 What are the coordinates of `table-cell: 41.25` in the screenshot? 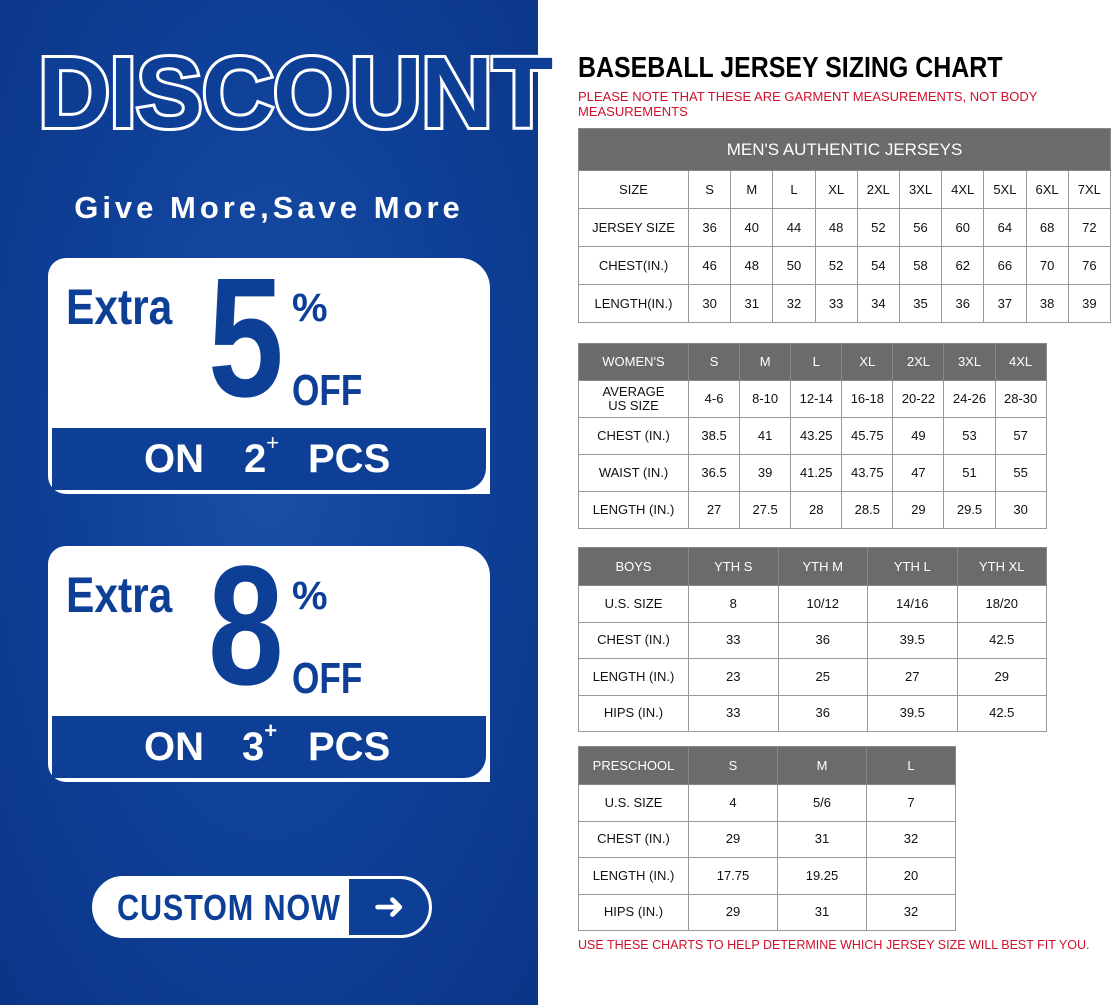 It's located at (816, 473).